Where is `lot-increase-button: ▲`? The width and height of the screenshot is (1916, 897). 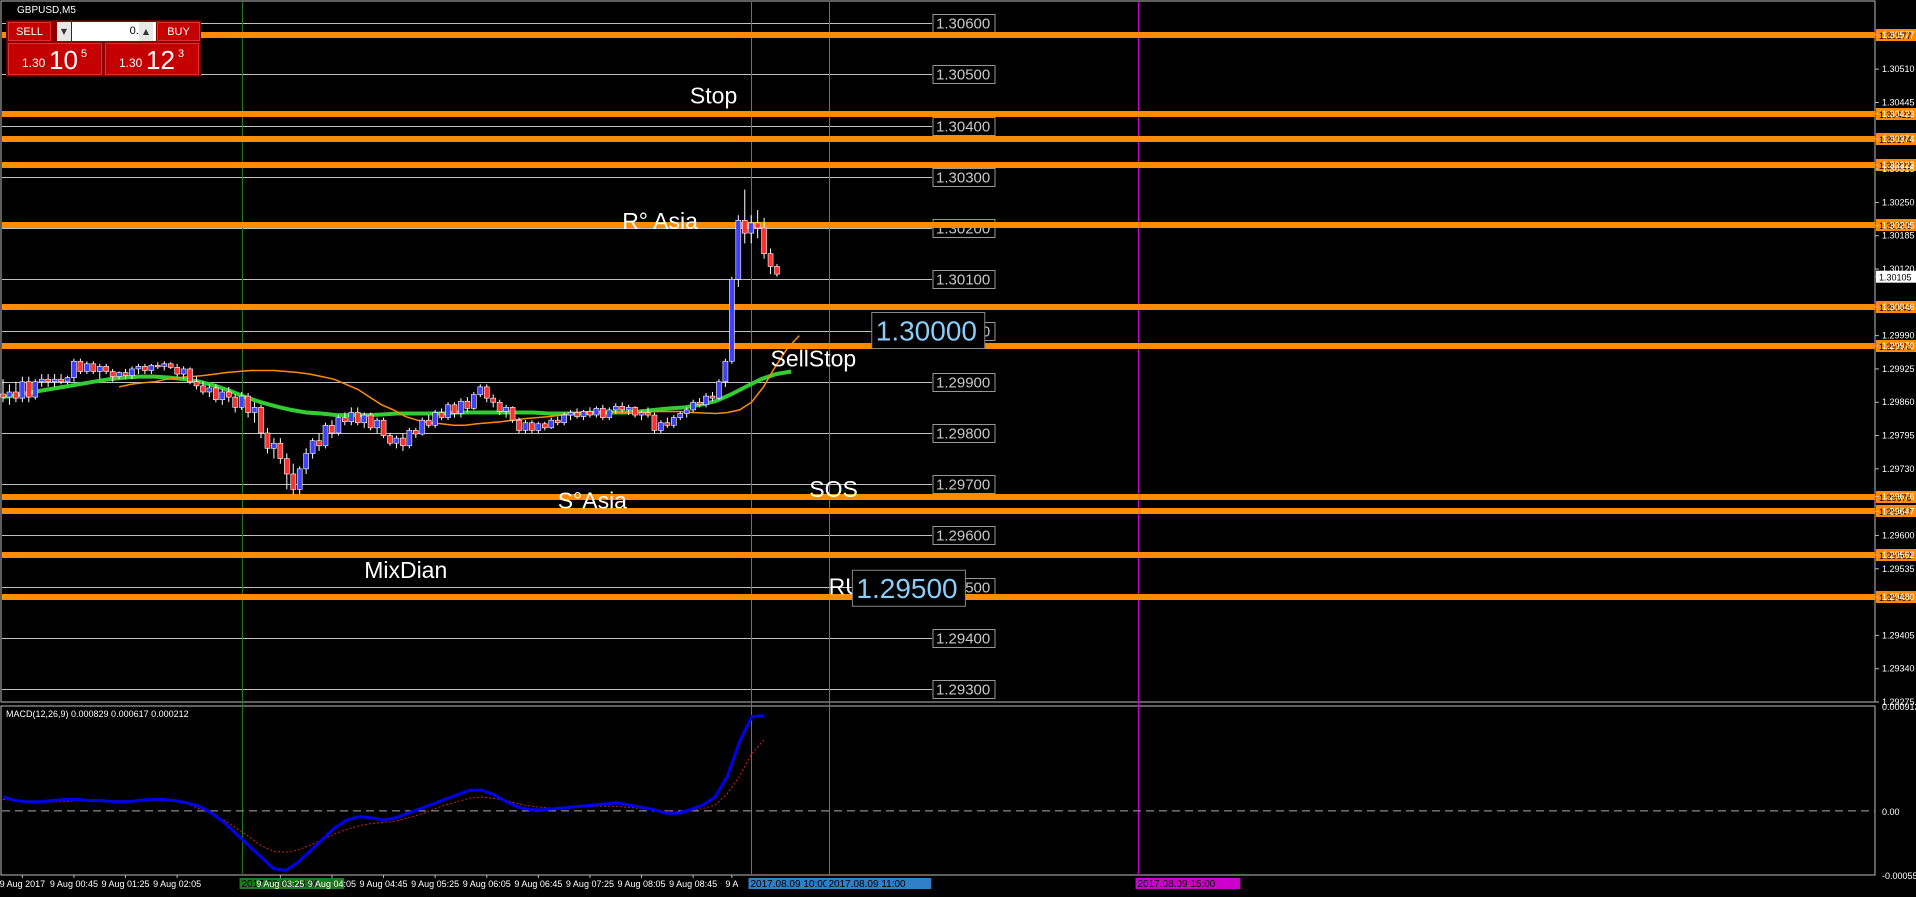
lot-increase-button: ▲ is located at coordinates (146, 31).